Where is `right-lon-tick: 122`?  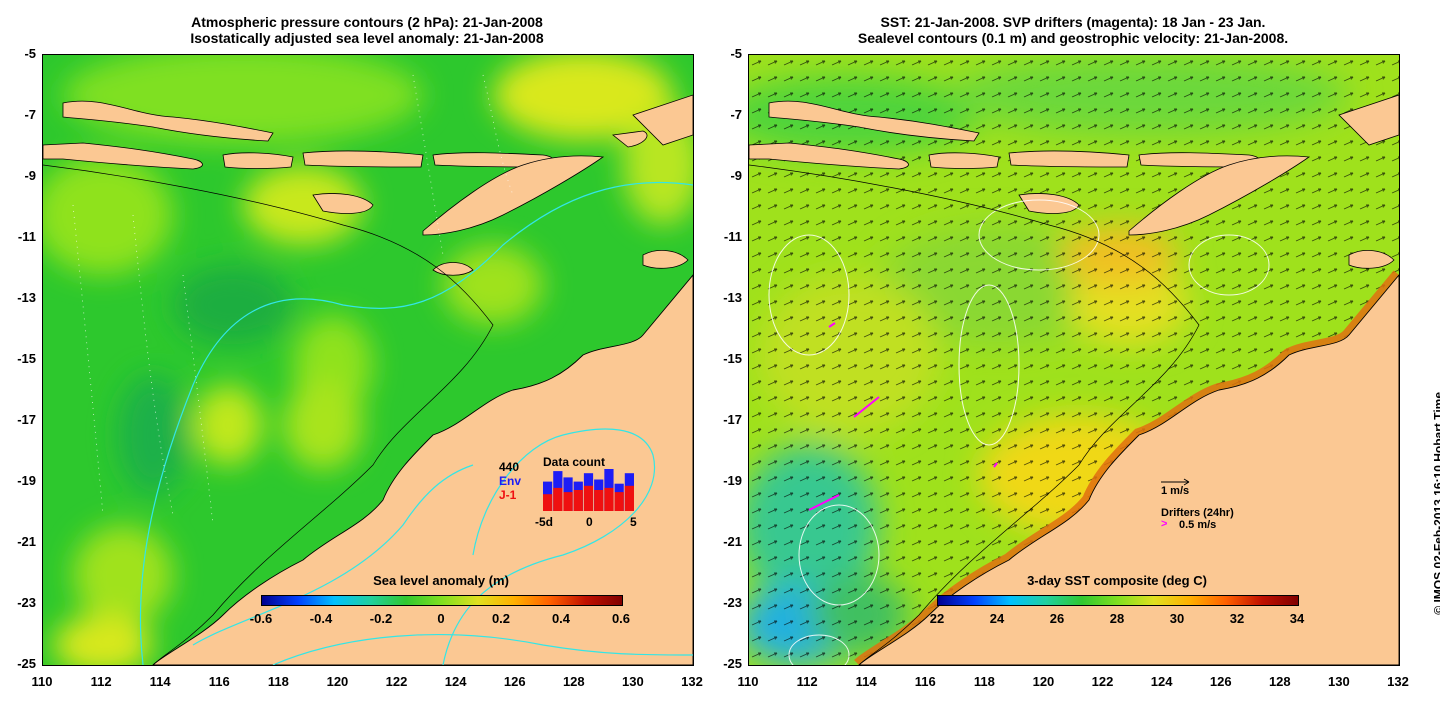
right-lon-tick: 122 is located at coordinates (1102, 681).